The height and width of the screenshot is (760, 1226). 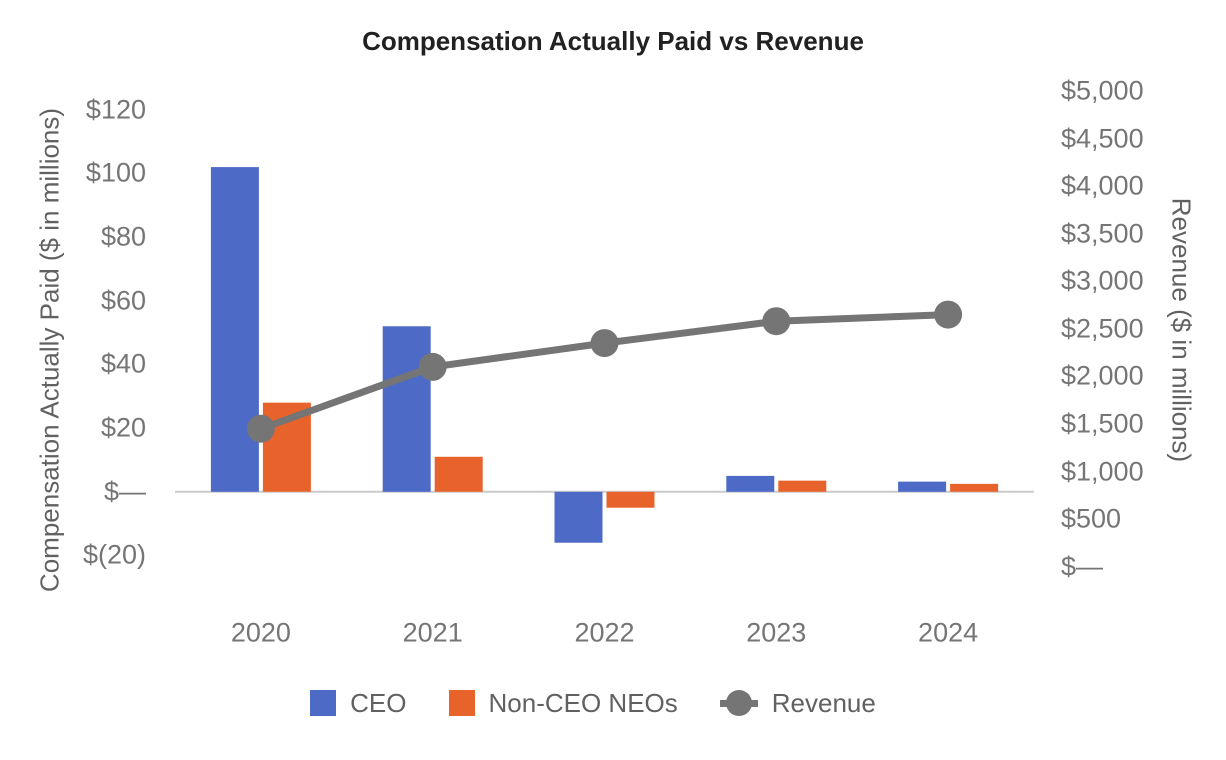 I want to click on legend-label-revenue: Revenue, so click(x=823, y=702).